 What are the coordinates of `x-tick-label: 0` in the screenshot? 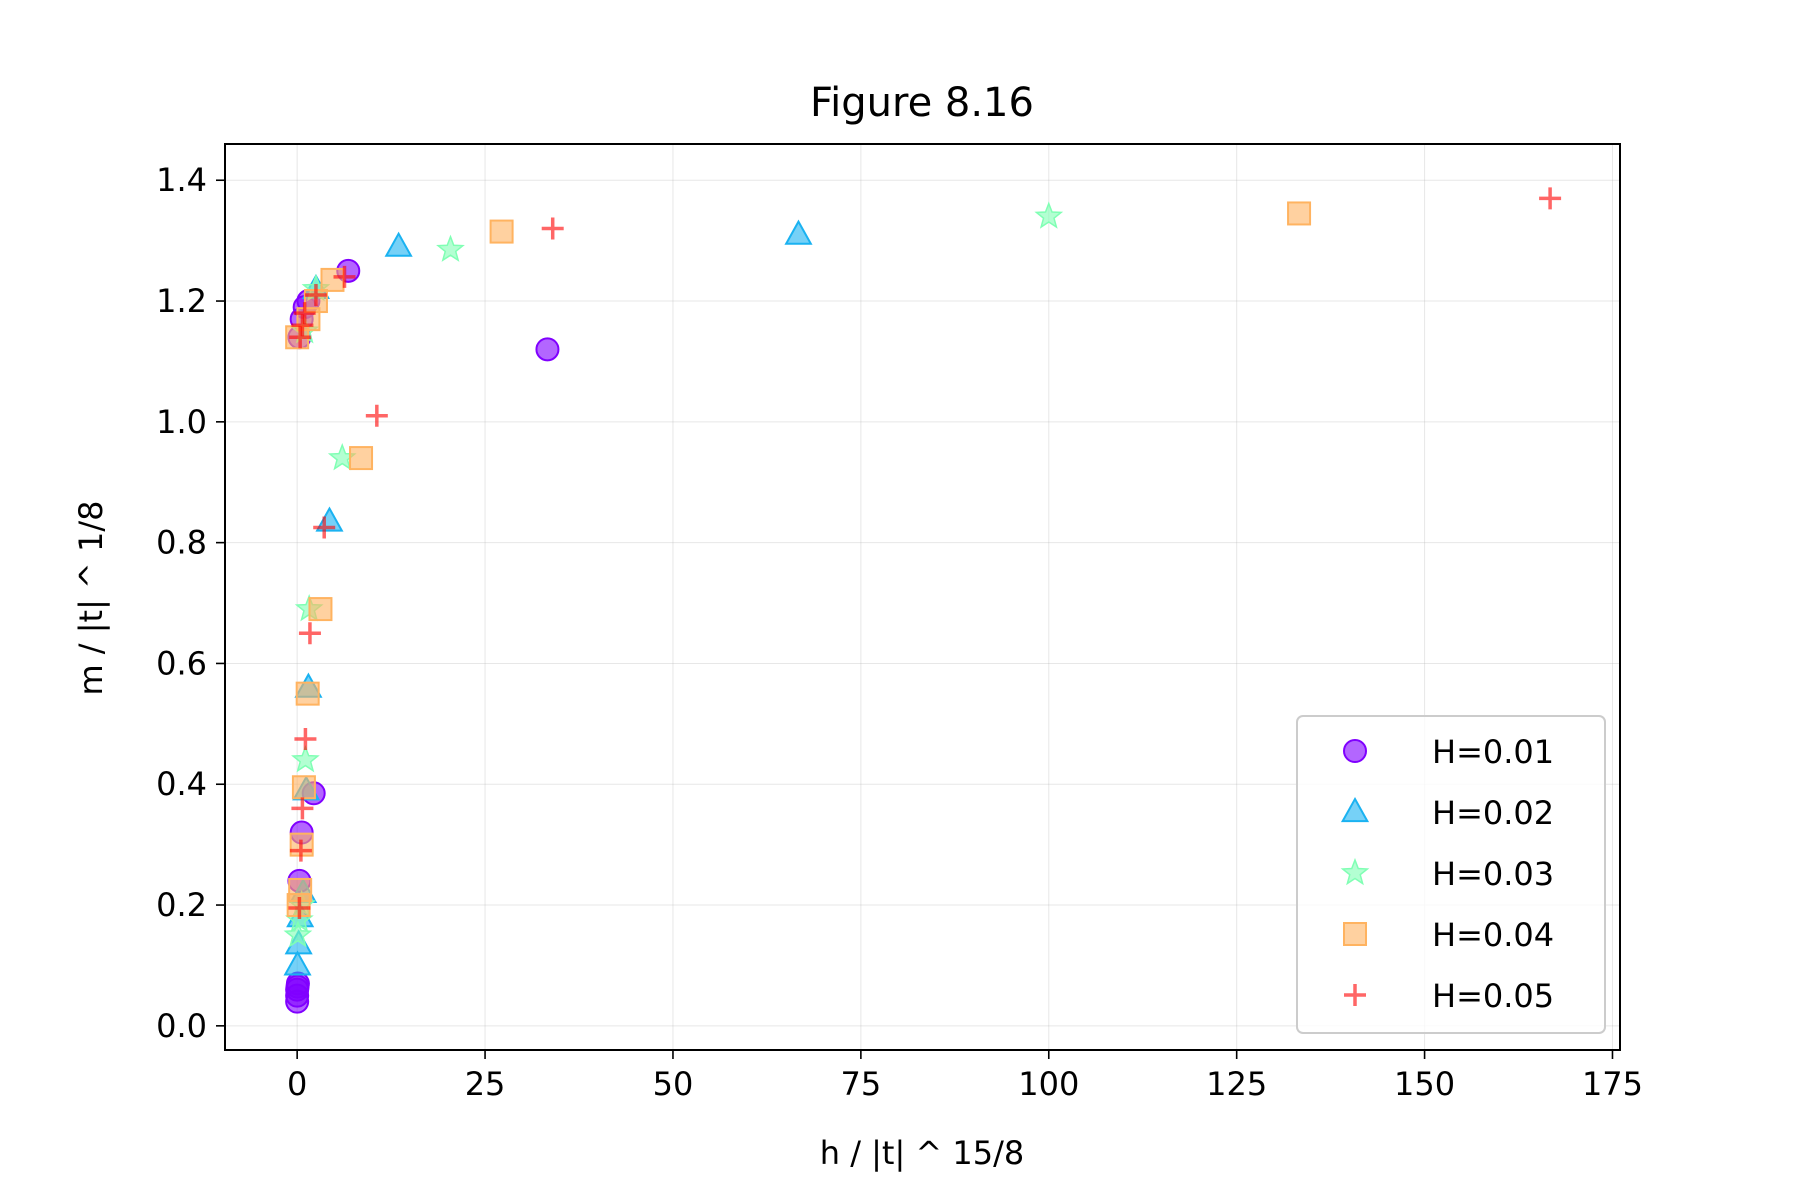 It's located at (297, 1084).